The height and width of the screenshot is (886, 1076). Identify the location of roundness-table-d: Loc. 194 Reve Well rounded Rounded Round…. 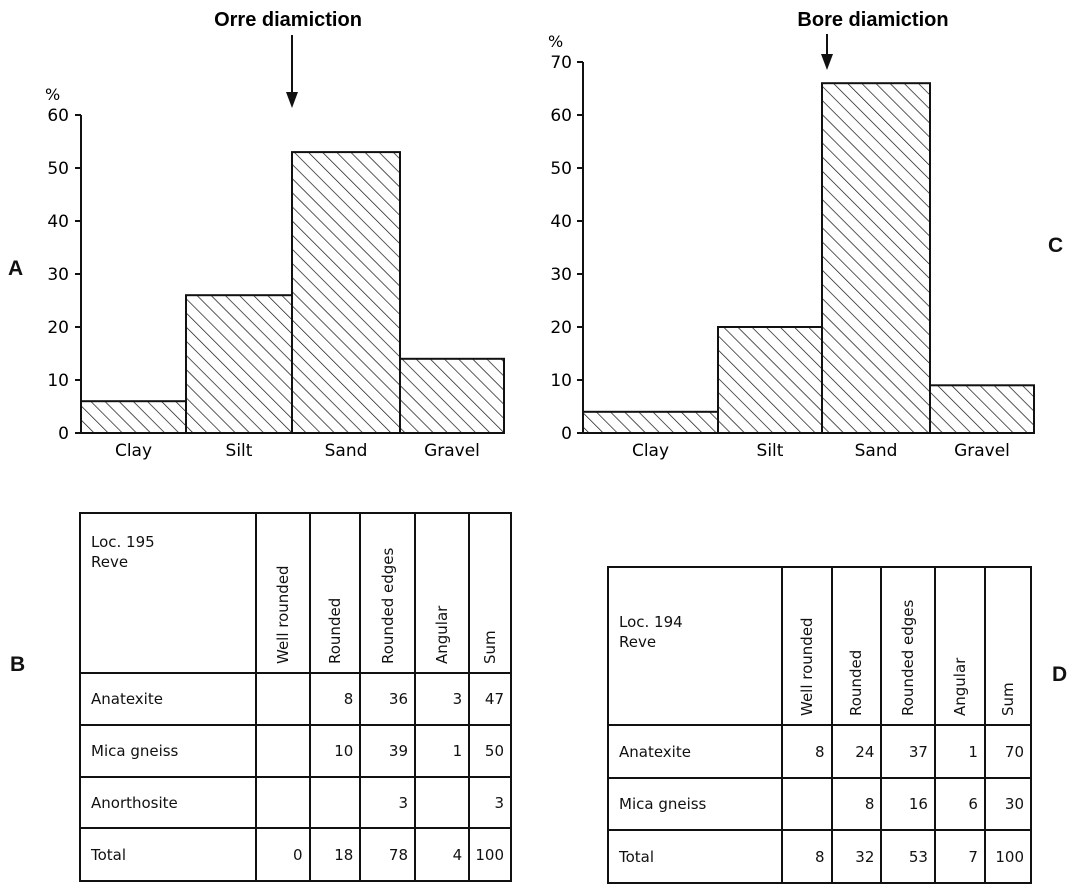
(820, 725).